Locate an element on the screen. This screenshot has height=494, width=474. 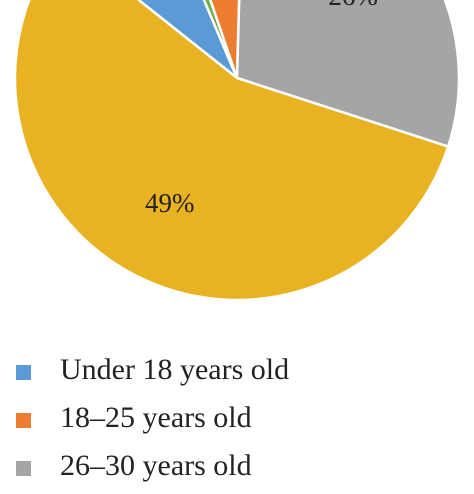
pie-data-label-3: 26% is located at coordinates (353, 5).